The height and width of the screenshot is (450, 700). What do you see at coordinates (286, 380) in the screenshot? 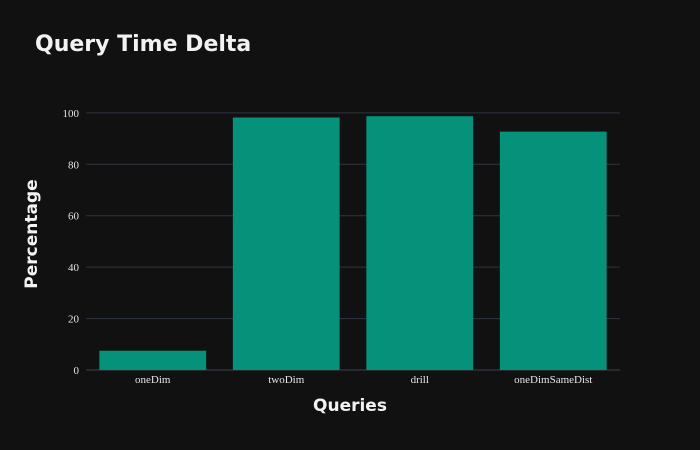
I see `x-tick-label: twoDim` at bounding box center [286, 380].